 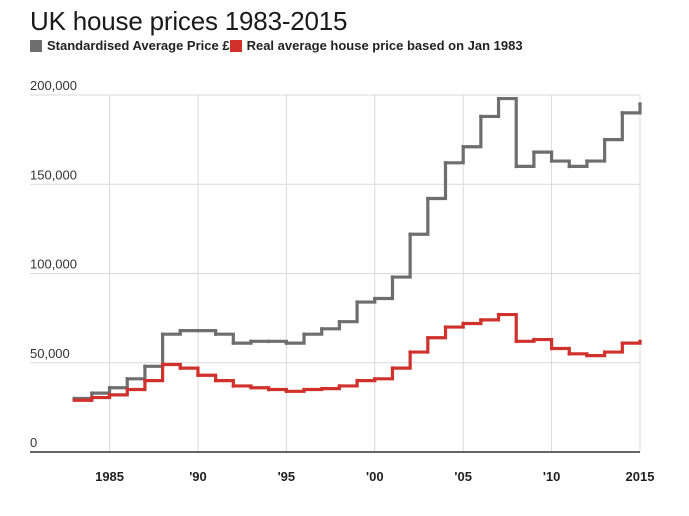 What do you see at coordinates (375, 476) in the screenshot?
I see `x-tick-label: '00` at bounding box center [375, 476].